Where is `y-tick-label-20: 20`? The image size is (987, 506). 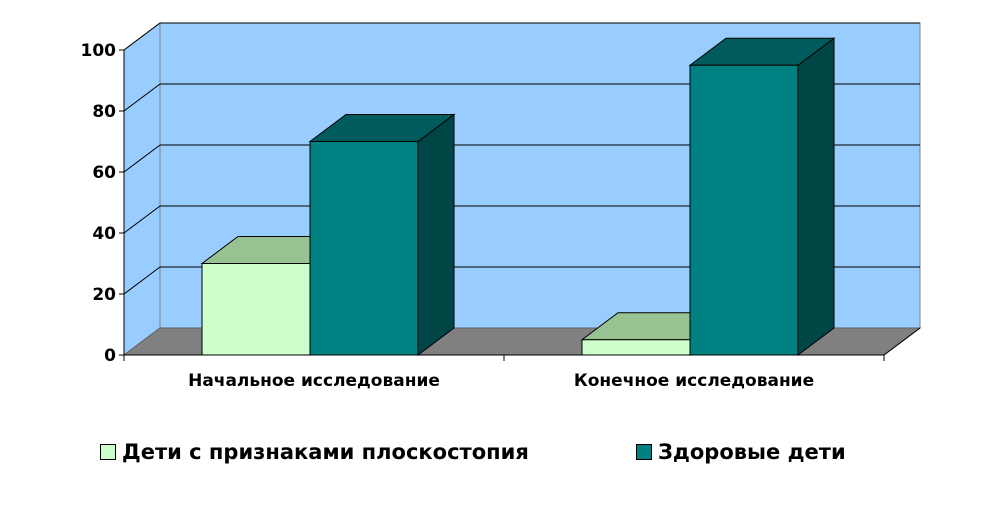 y-tick-label-20: 20 is located at coordinates (104, 295).